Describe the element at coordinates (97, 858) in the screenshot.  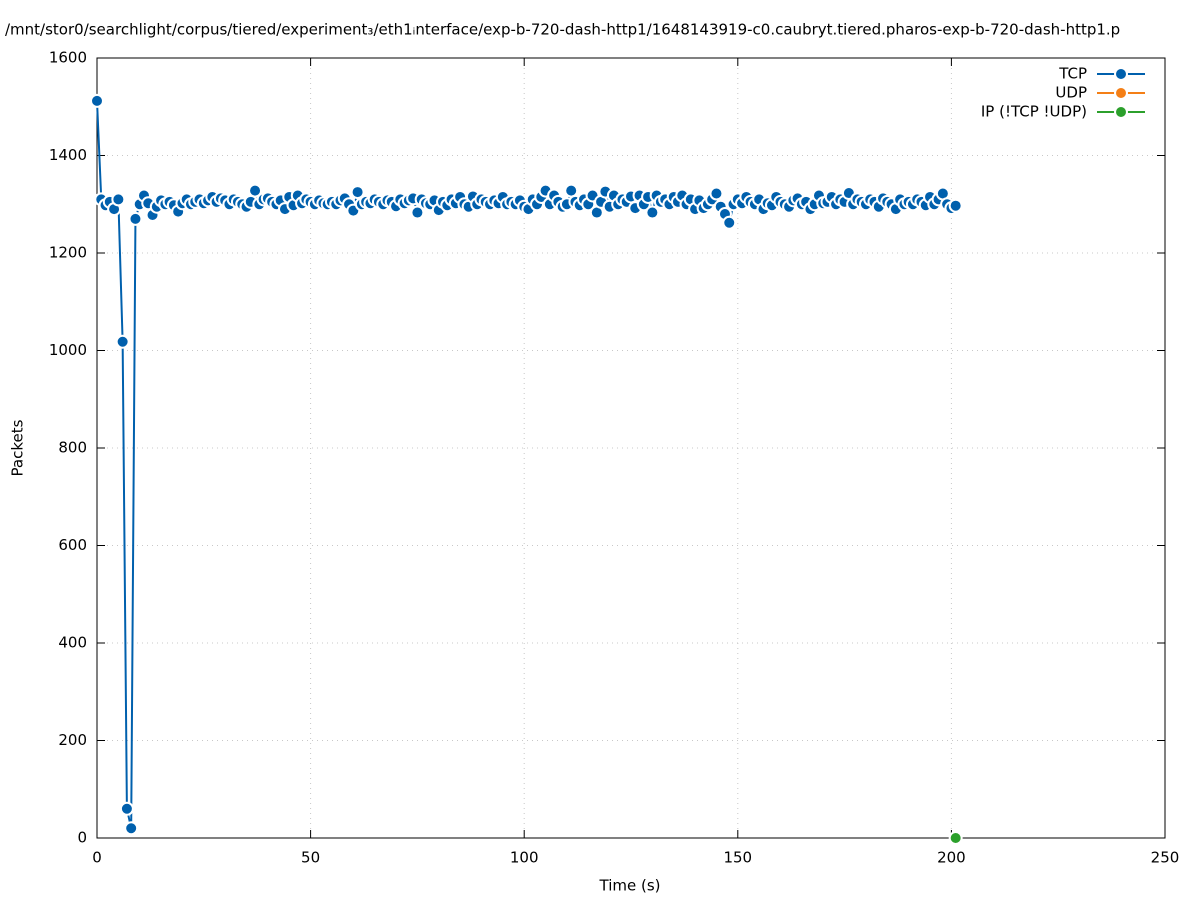
I see `x-tick-label: 0` at that location.